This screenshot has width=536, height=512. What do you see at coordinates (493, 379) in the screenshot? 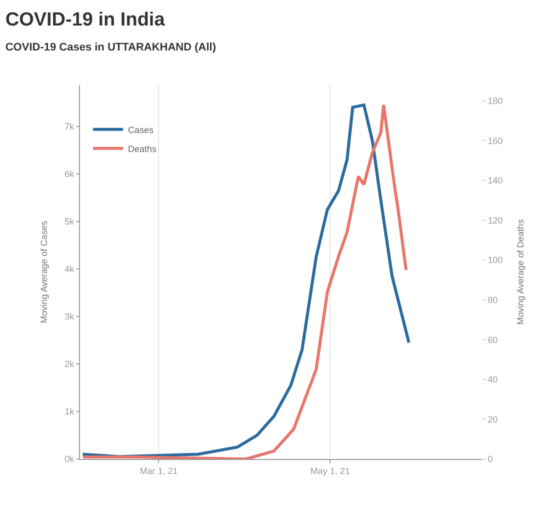
I see `y2-tick-label: 40` at bounding box center [493, 379].